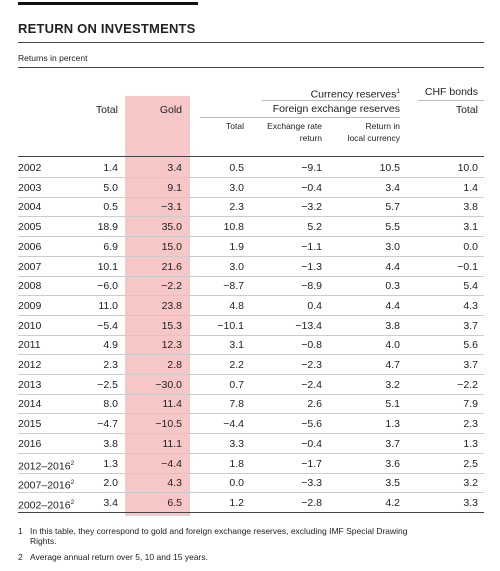 The height and width of the screenshot is (571, 500). Describe the element at coordinates (107, 227) in the screenshot. I see `cell: 18.9` at that location.